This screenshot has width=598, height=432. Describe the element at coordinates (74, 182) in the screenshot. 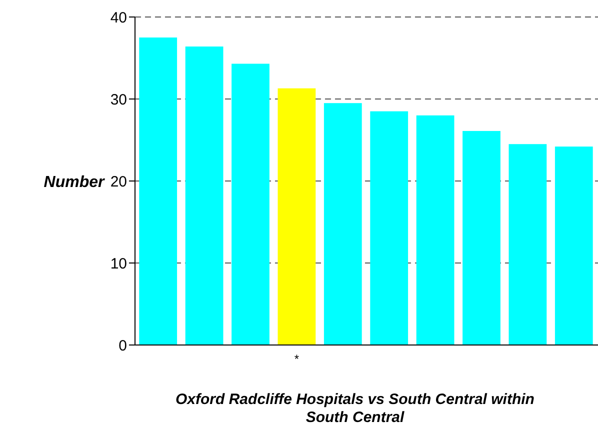

I see `y-axis-title: Number` at that location.